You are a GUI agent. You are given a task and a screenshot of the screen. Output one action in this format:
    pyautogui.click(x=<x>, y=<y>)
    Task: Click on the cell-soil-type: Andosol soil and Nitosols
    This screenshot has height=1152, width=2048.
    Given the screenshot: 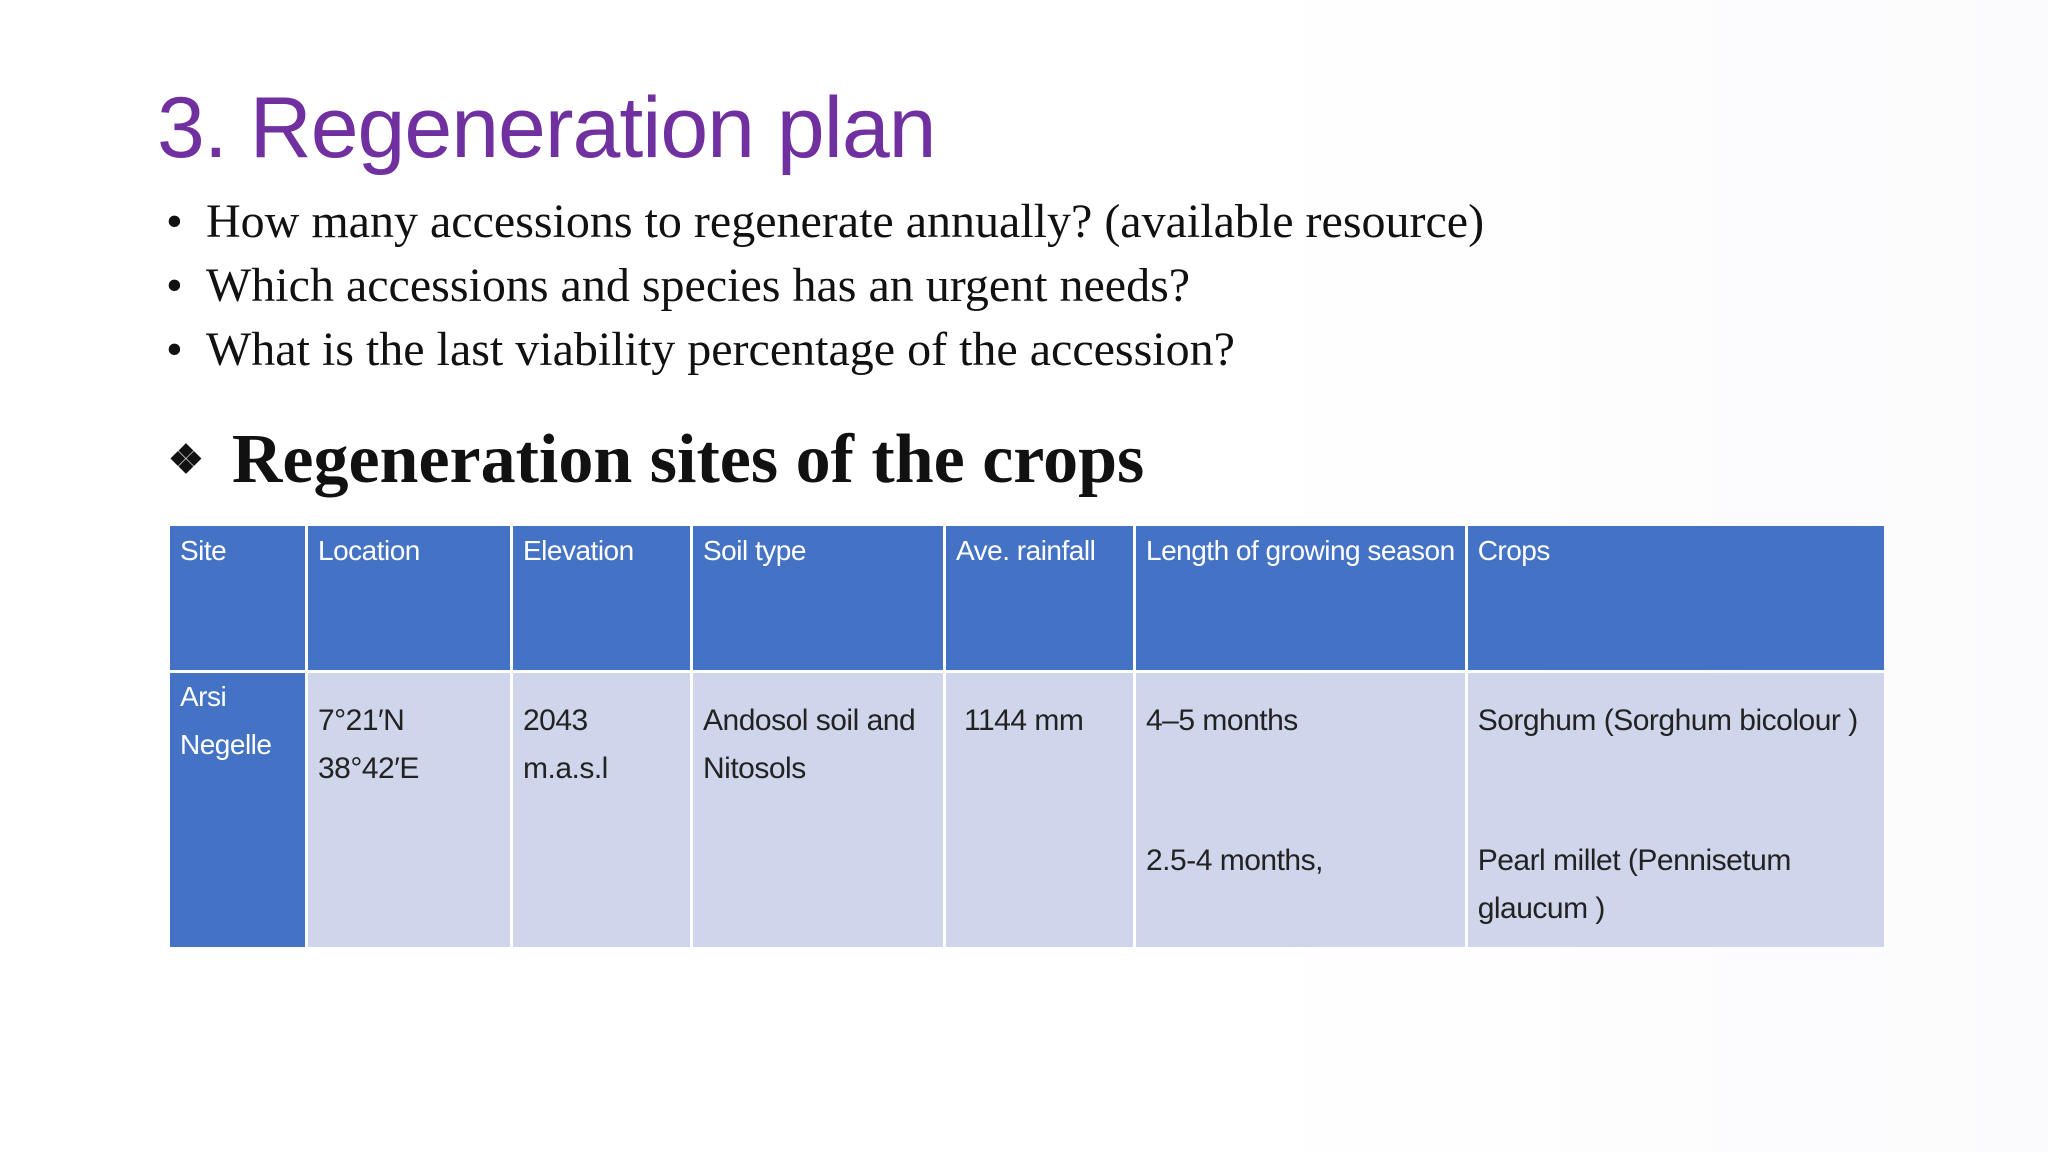 What is the action you would take?
    pyautogui.click(x=818, y=810)
    